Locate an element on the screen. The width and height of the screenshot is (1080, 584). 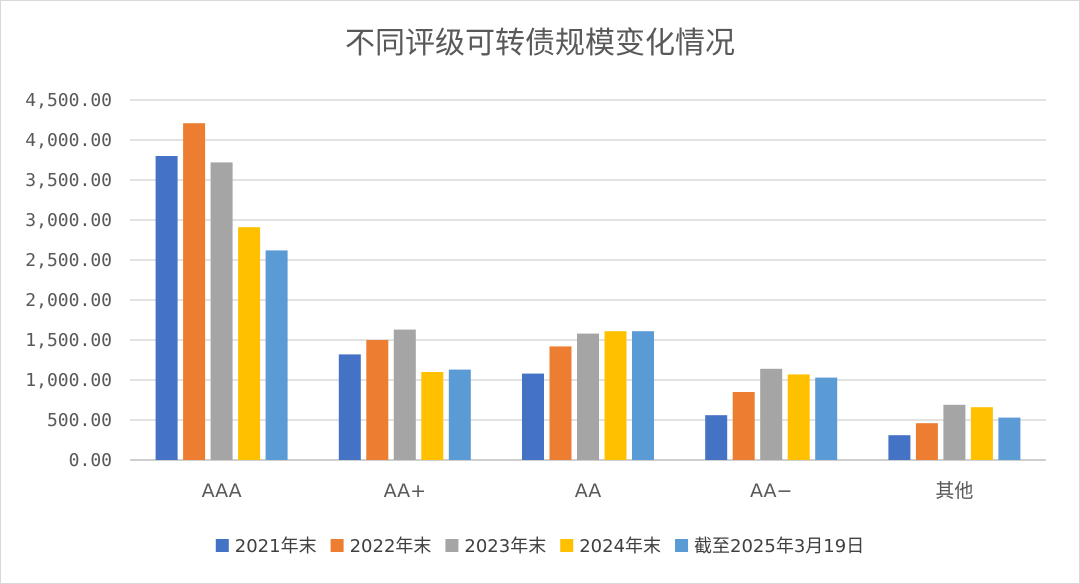
y-tick-label: 1,000.00 is located at coordinates (68, 380).